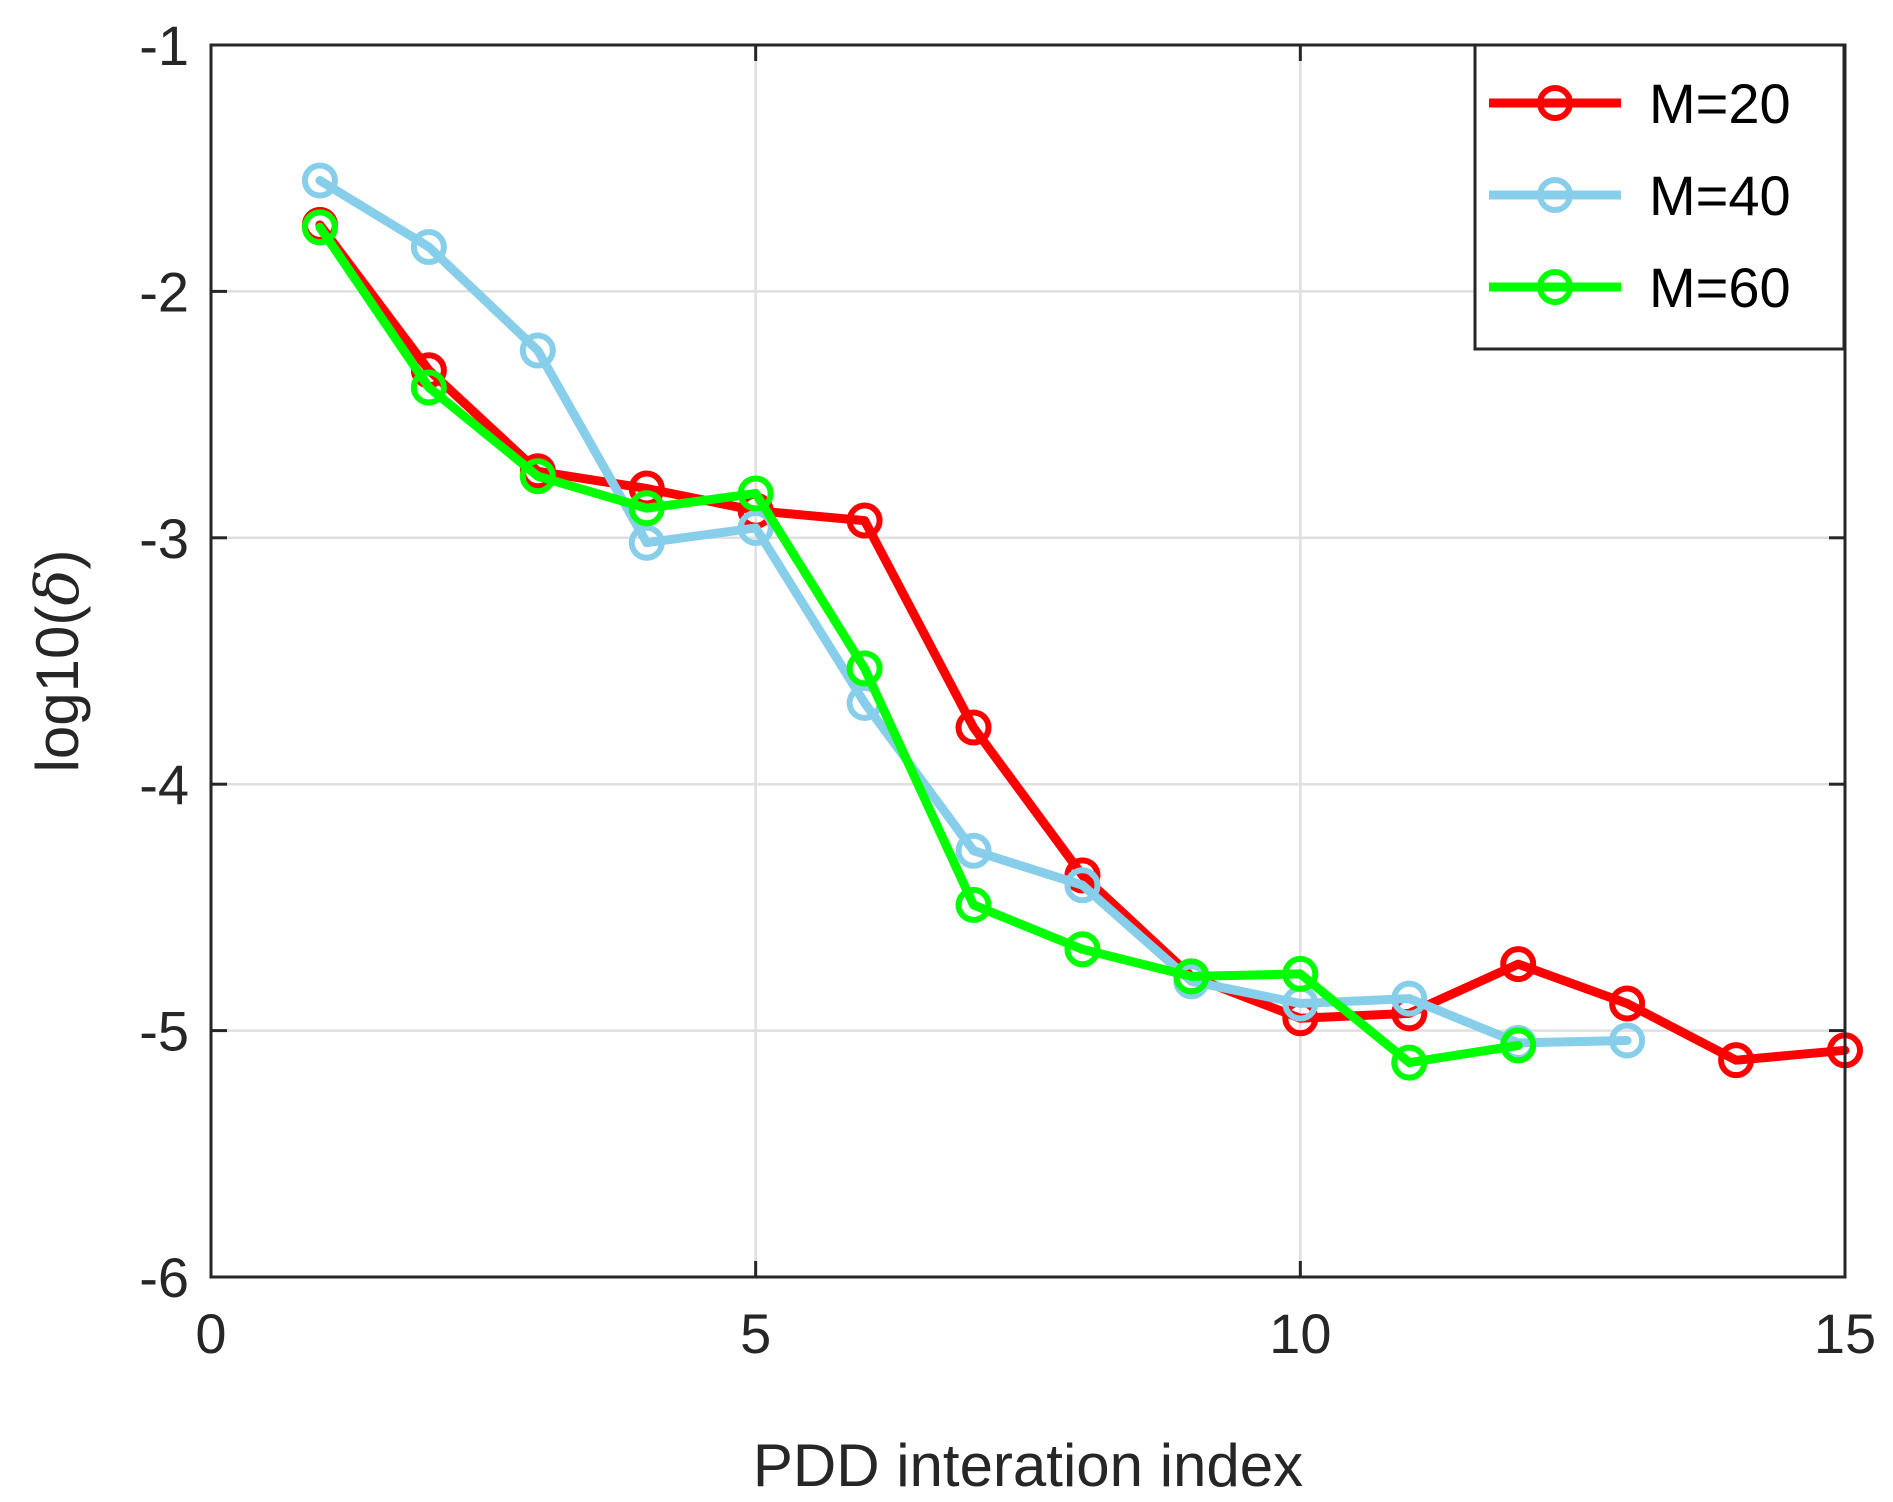 This screenshot has width=1893, height=1502. Describe the element at coordinates (755, 1333) in the screenshot. I see `x-tick-label: 5` at that location.